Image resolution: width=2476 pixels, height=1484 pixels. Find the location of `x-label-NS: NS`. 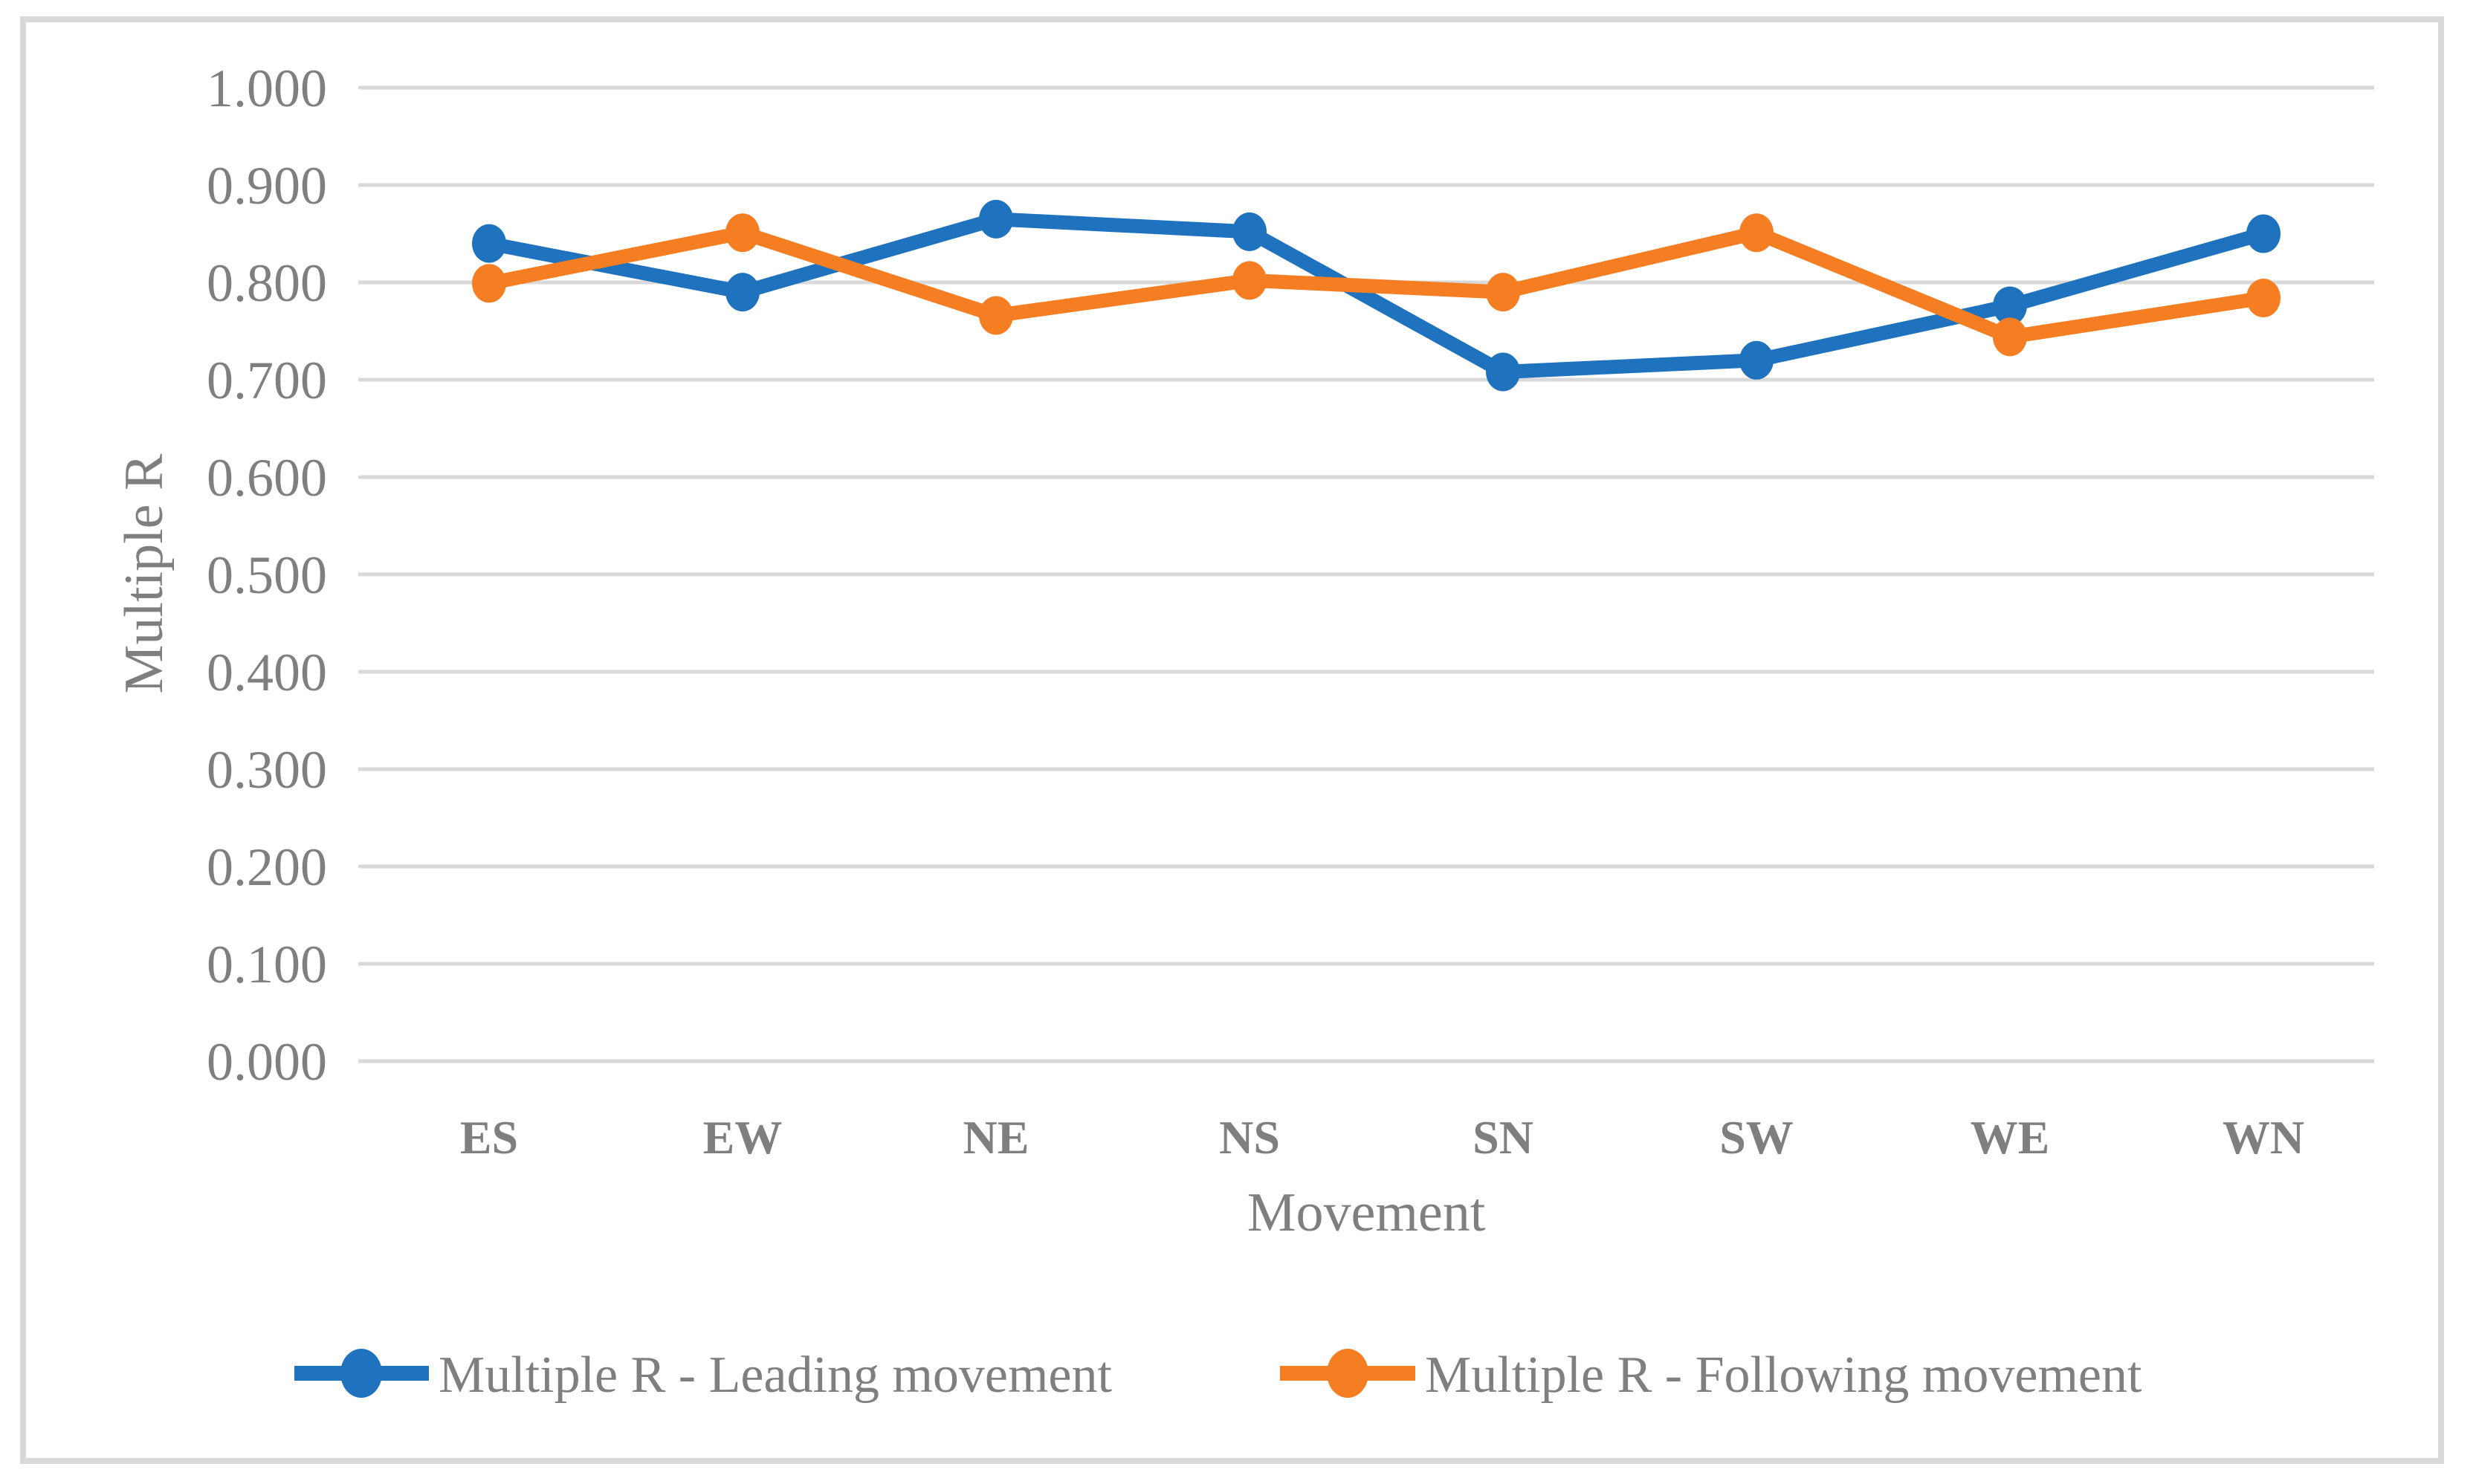

x-label-NS: NS is located at coordinates (1249, 1138).